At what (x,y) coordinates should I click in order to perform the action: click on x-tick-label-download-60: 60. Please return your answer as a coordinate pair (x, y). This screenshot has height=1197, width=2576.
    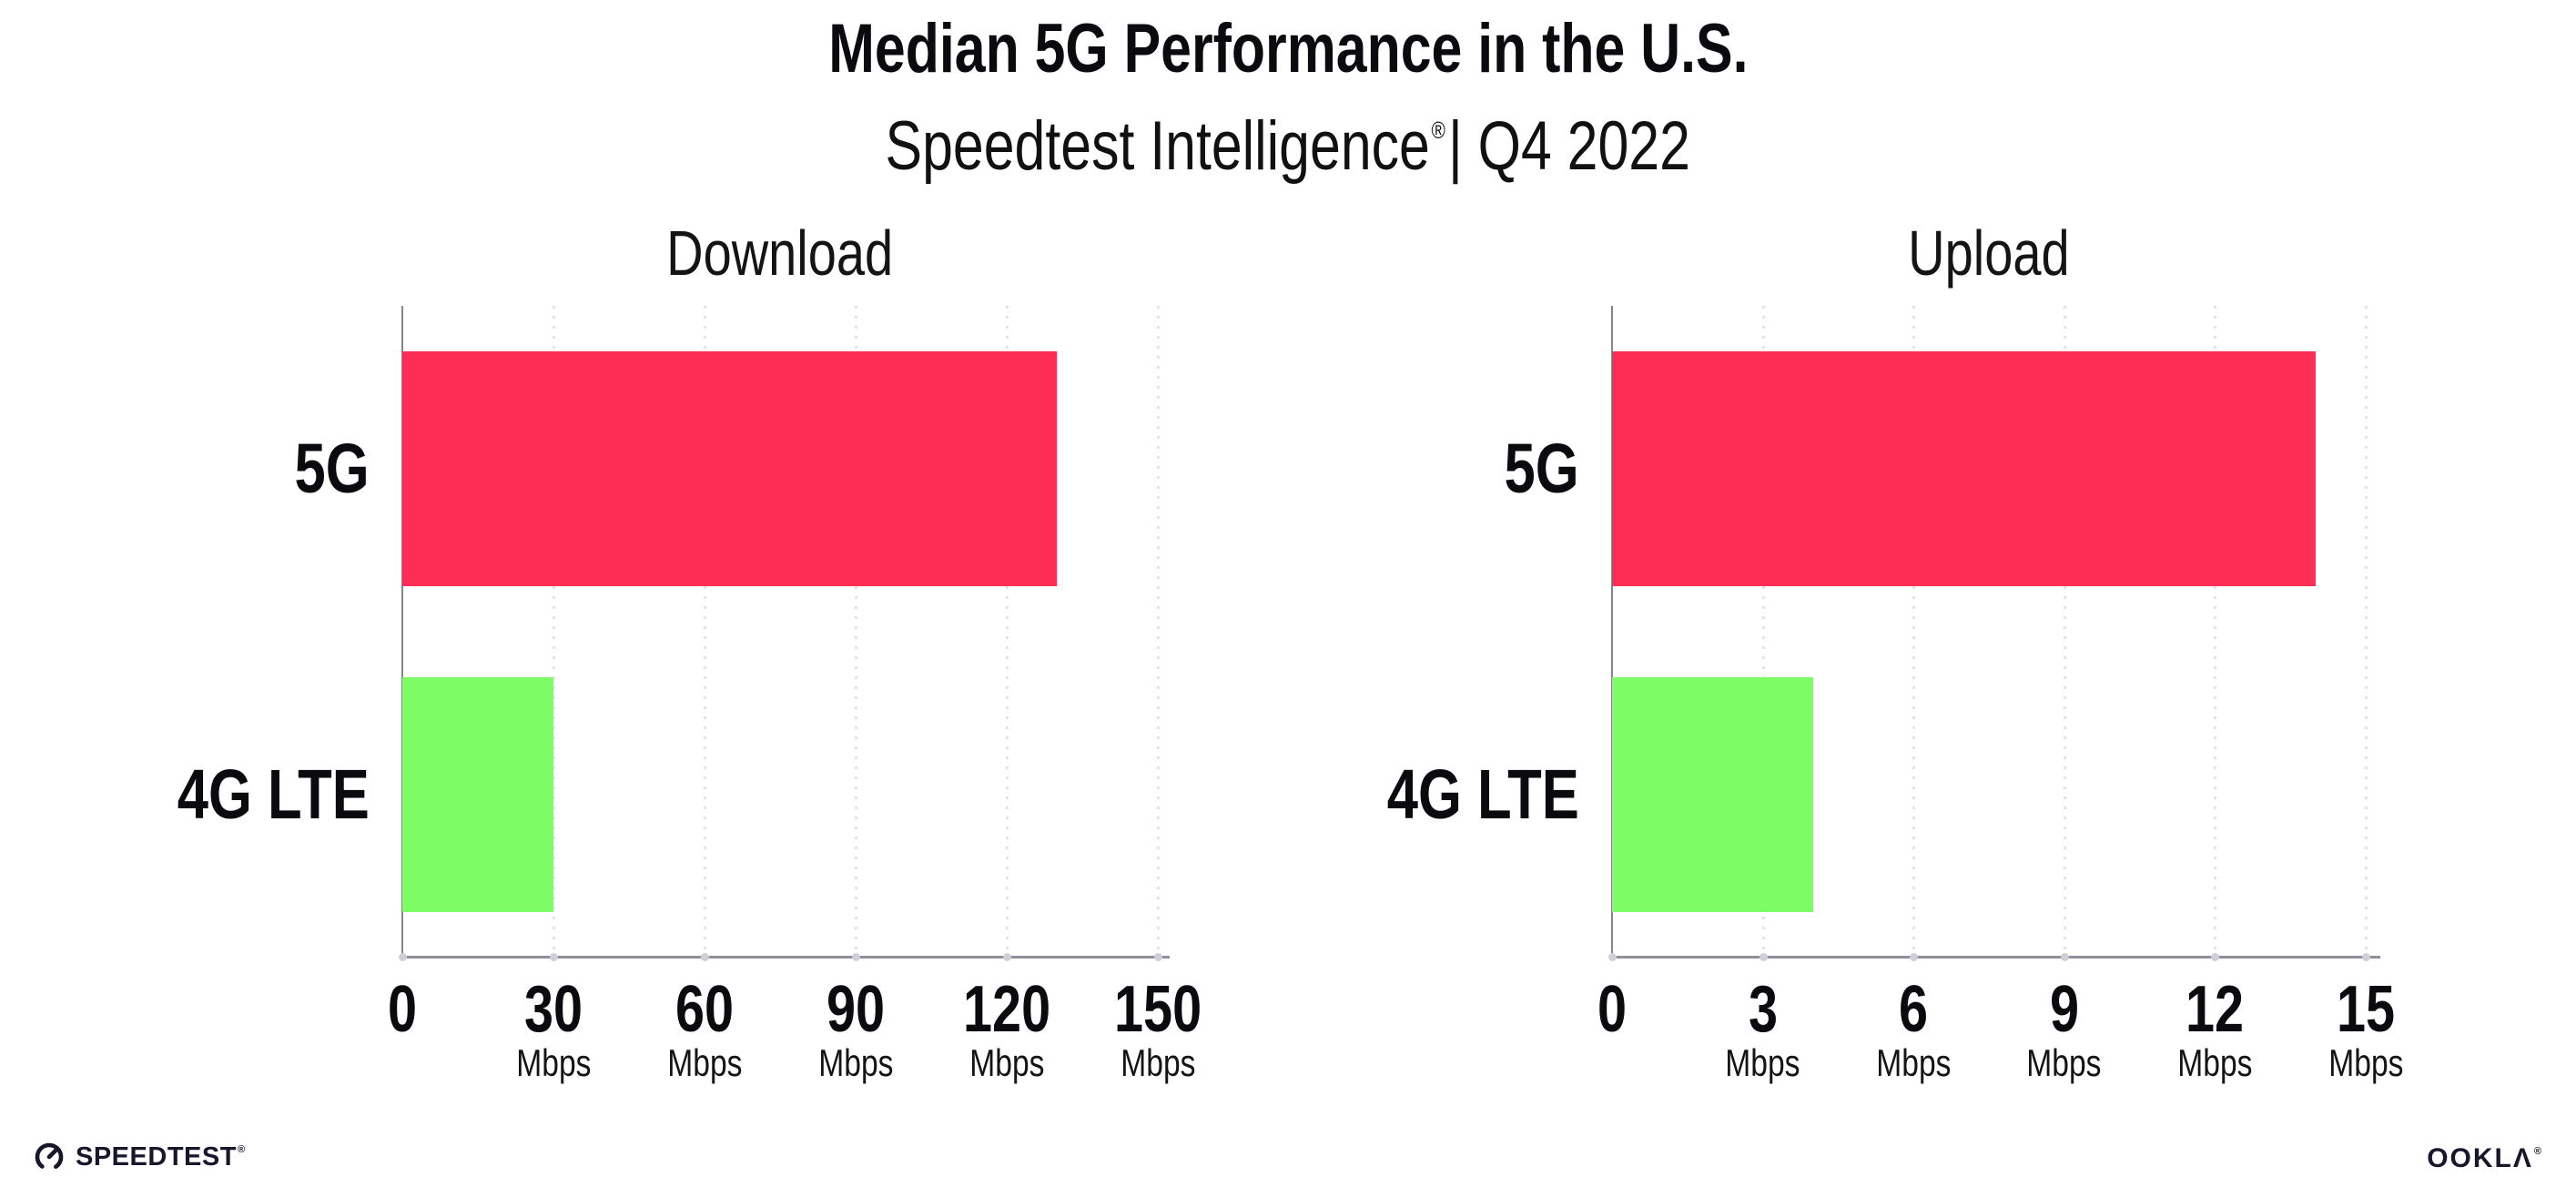
    Looking at the image, I should click on (704, 1010).